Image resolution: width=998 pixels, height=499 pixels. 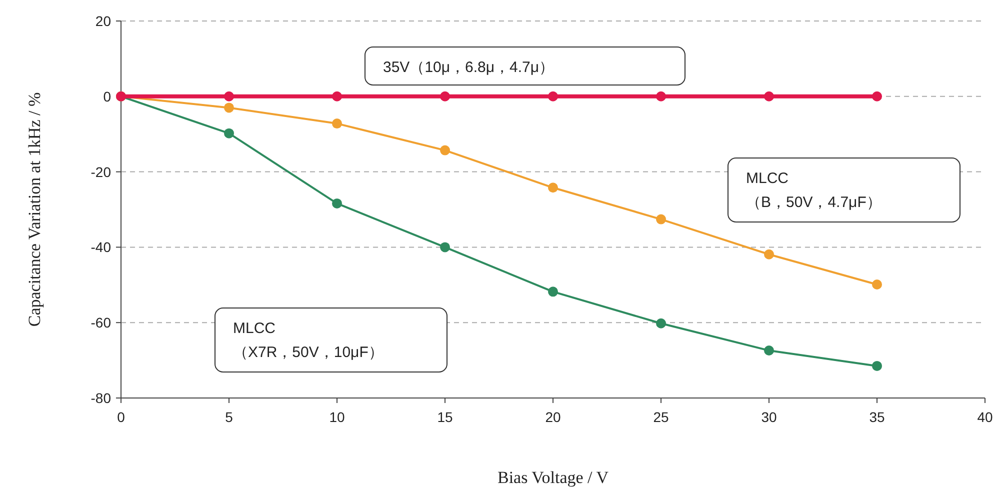 I want to click on x-axis-title: Bias Voltage / V, so click(x=554, y=477).